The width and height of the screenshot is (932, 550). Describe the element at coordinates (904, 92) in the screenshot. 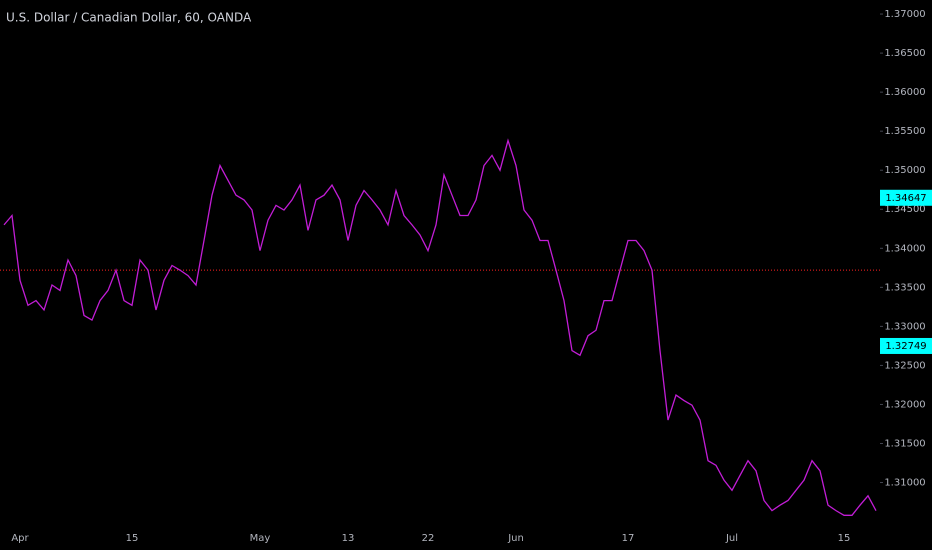

I see `y-tick-label: 1.36000` at that location.